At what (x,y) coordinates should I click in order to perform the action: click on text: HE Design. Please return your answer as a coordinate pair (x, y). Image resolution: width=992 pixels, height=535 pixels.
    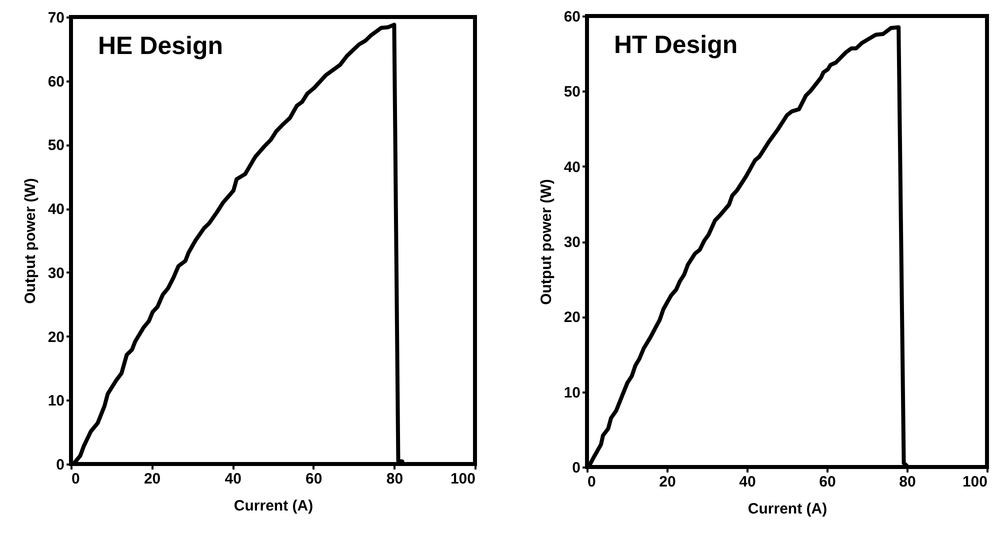
    Looking at the image, I should click on (161, 46).